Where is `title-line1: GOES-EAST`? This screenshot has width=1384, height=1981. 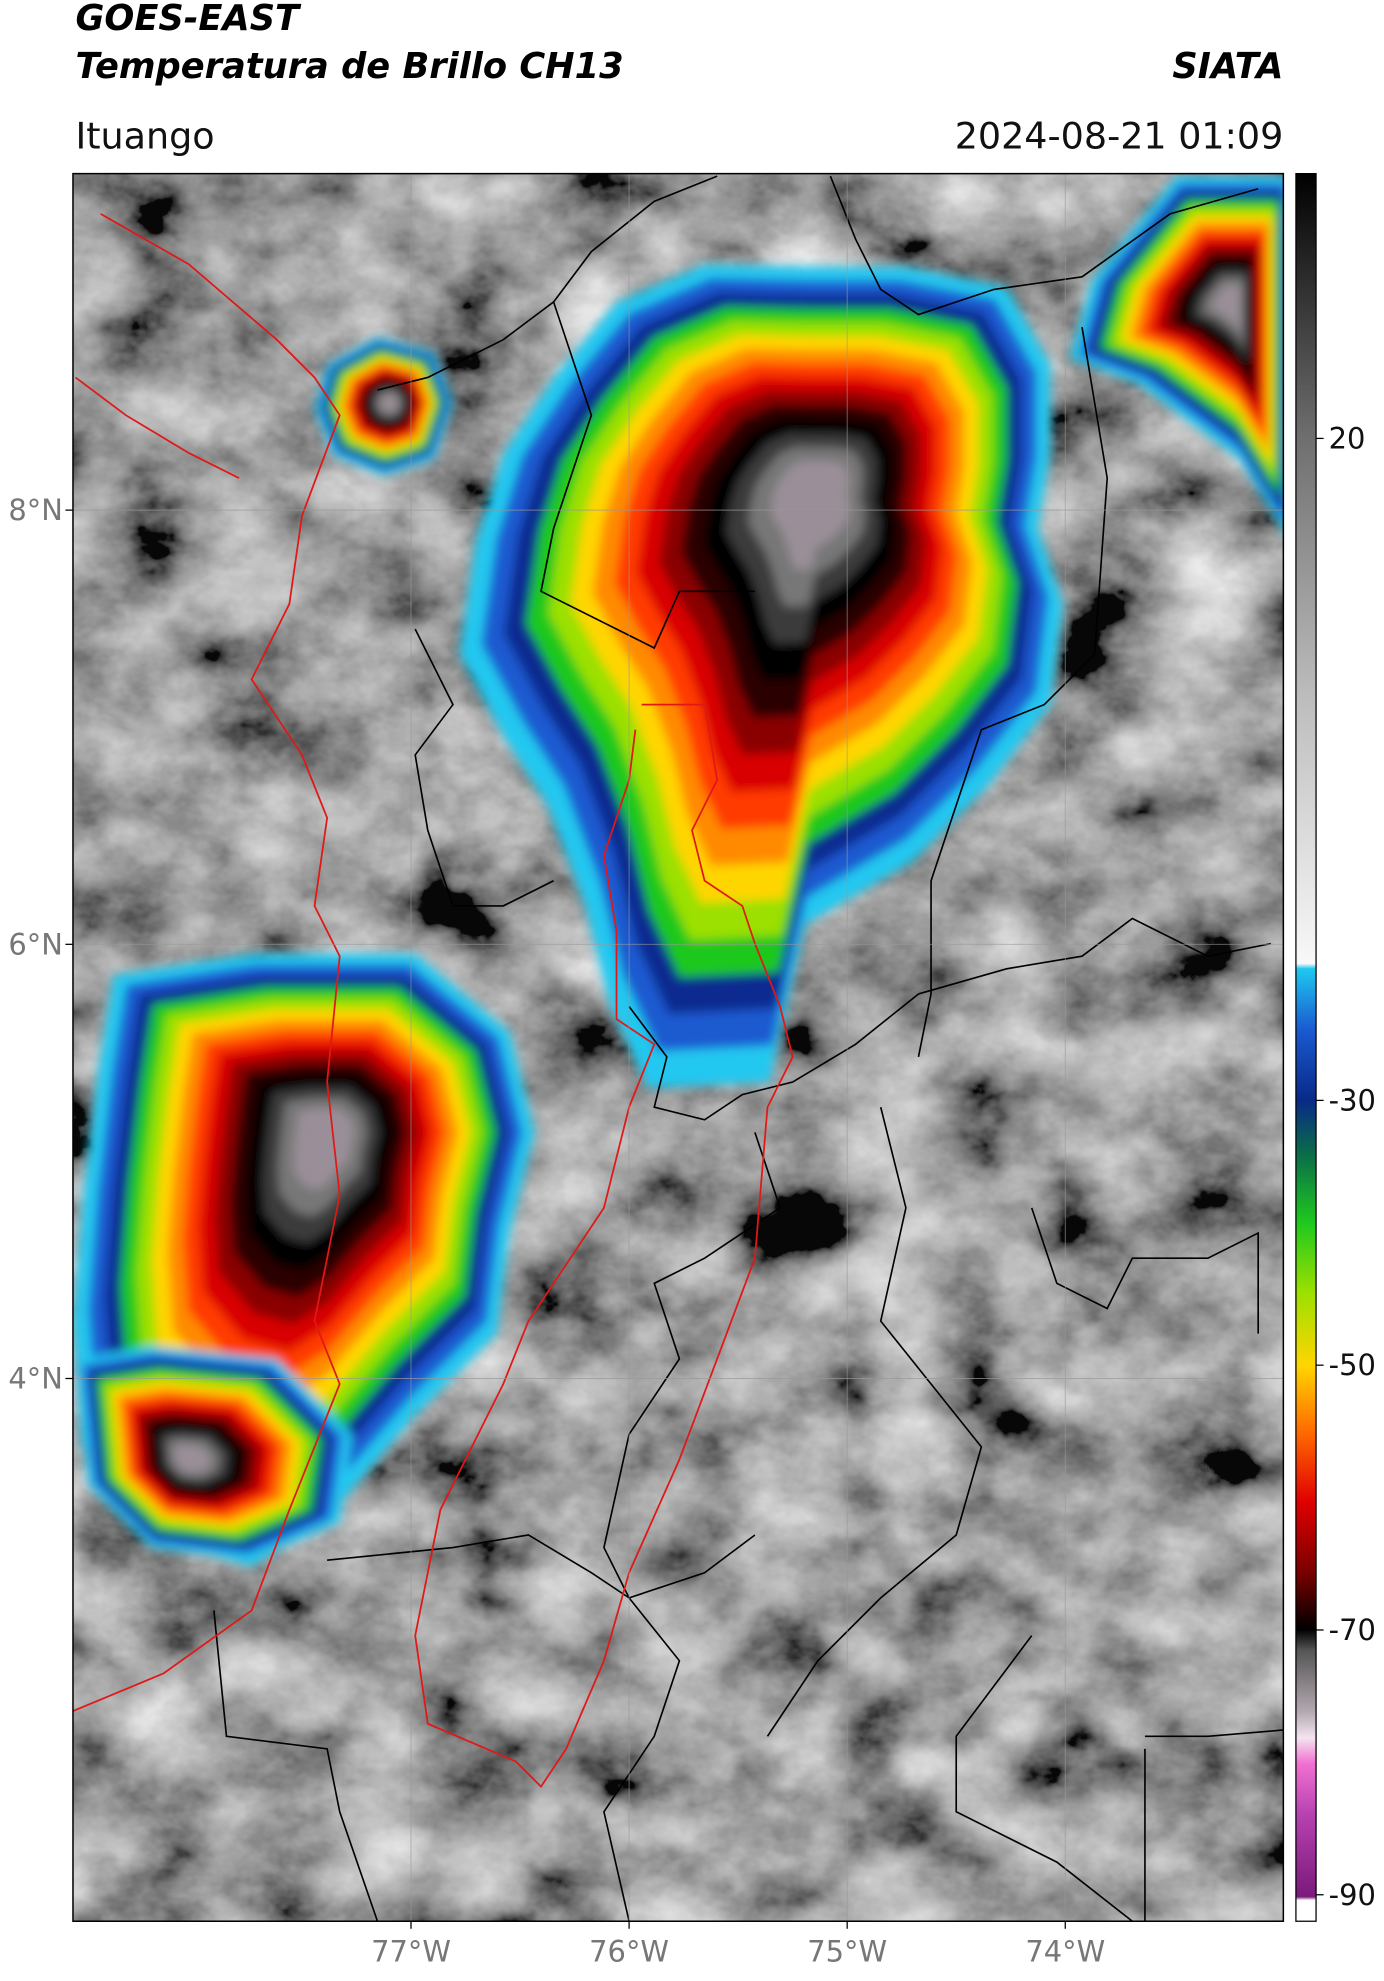
title-line1: GOES-EAST is located at coordinates (188, 19).